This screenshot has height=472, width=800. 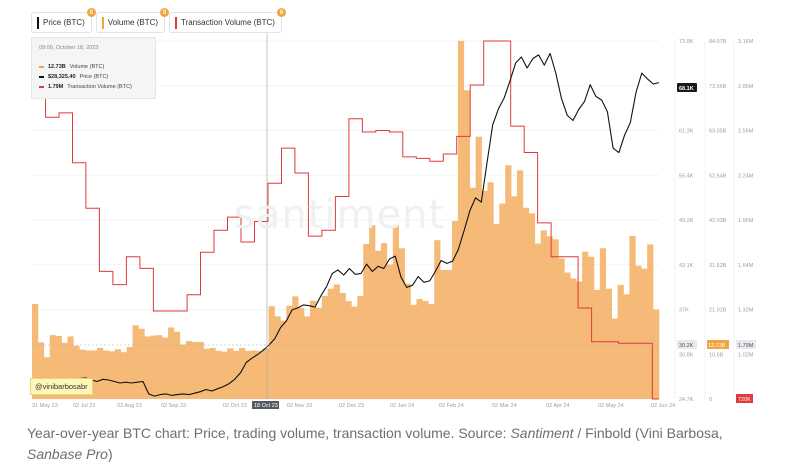 What do you see at coordinates (129, 406) in the screenshot?
I see `x-axis-tick: 03 Aug 23` at bounding box center [129, 406].